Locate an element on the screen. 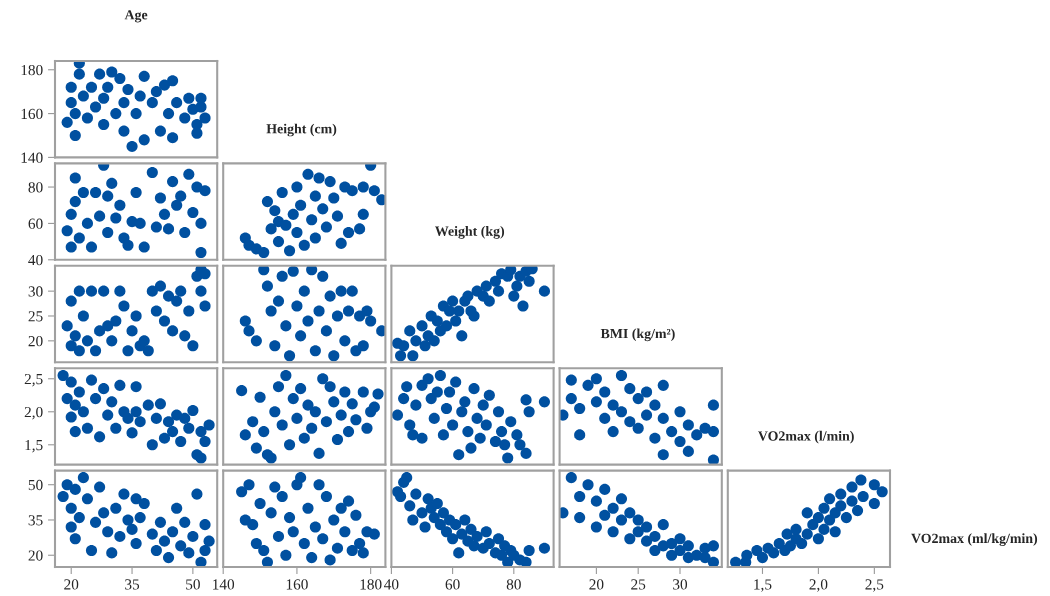  chart-title: Age is located at coordinates (136, 16).